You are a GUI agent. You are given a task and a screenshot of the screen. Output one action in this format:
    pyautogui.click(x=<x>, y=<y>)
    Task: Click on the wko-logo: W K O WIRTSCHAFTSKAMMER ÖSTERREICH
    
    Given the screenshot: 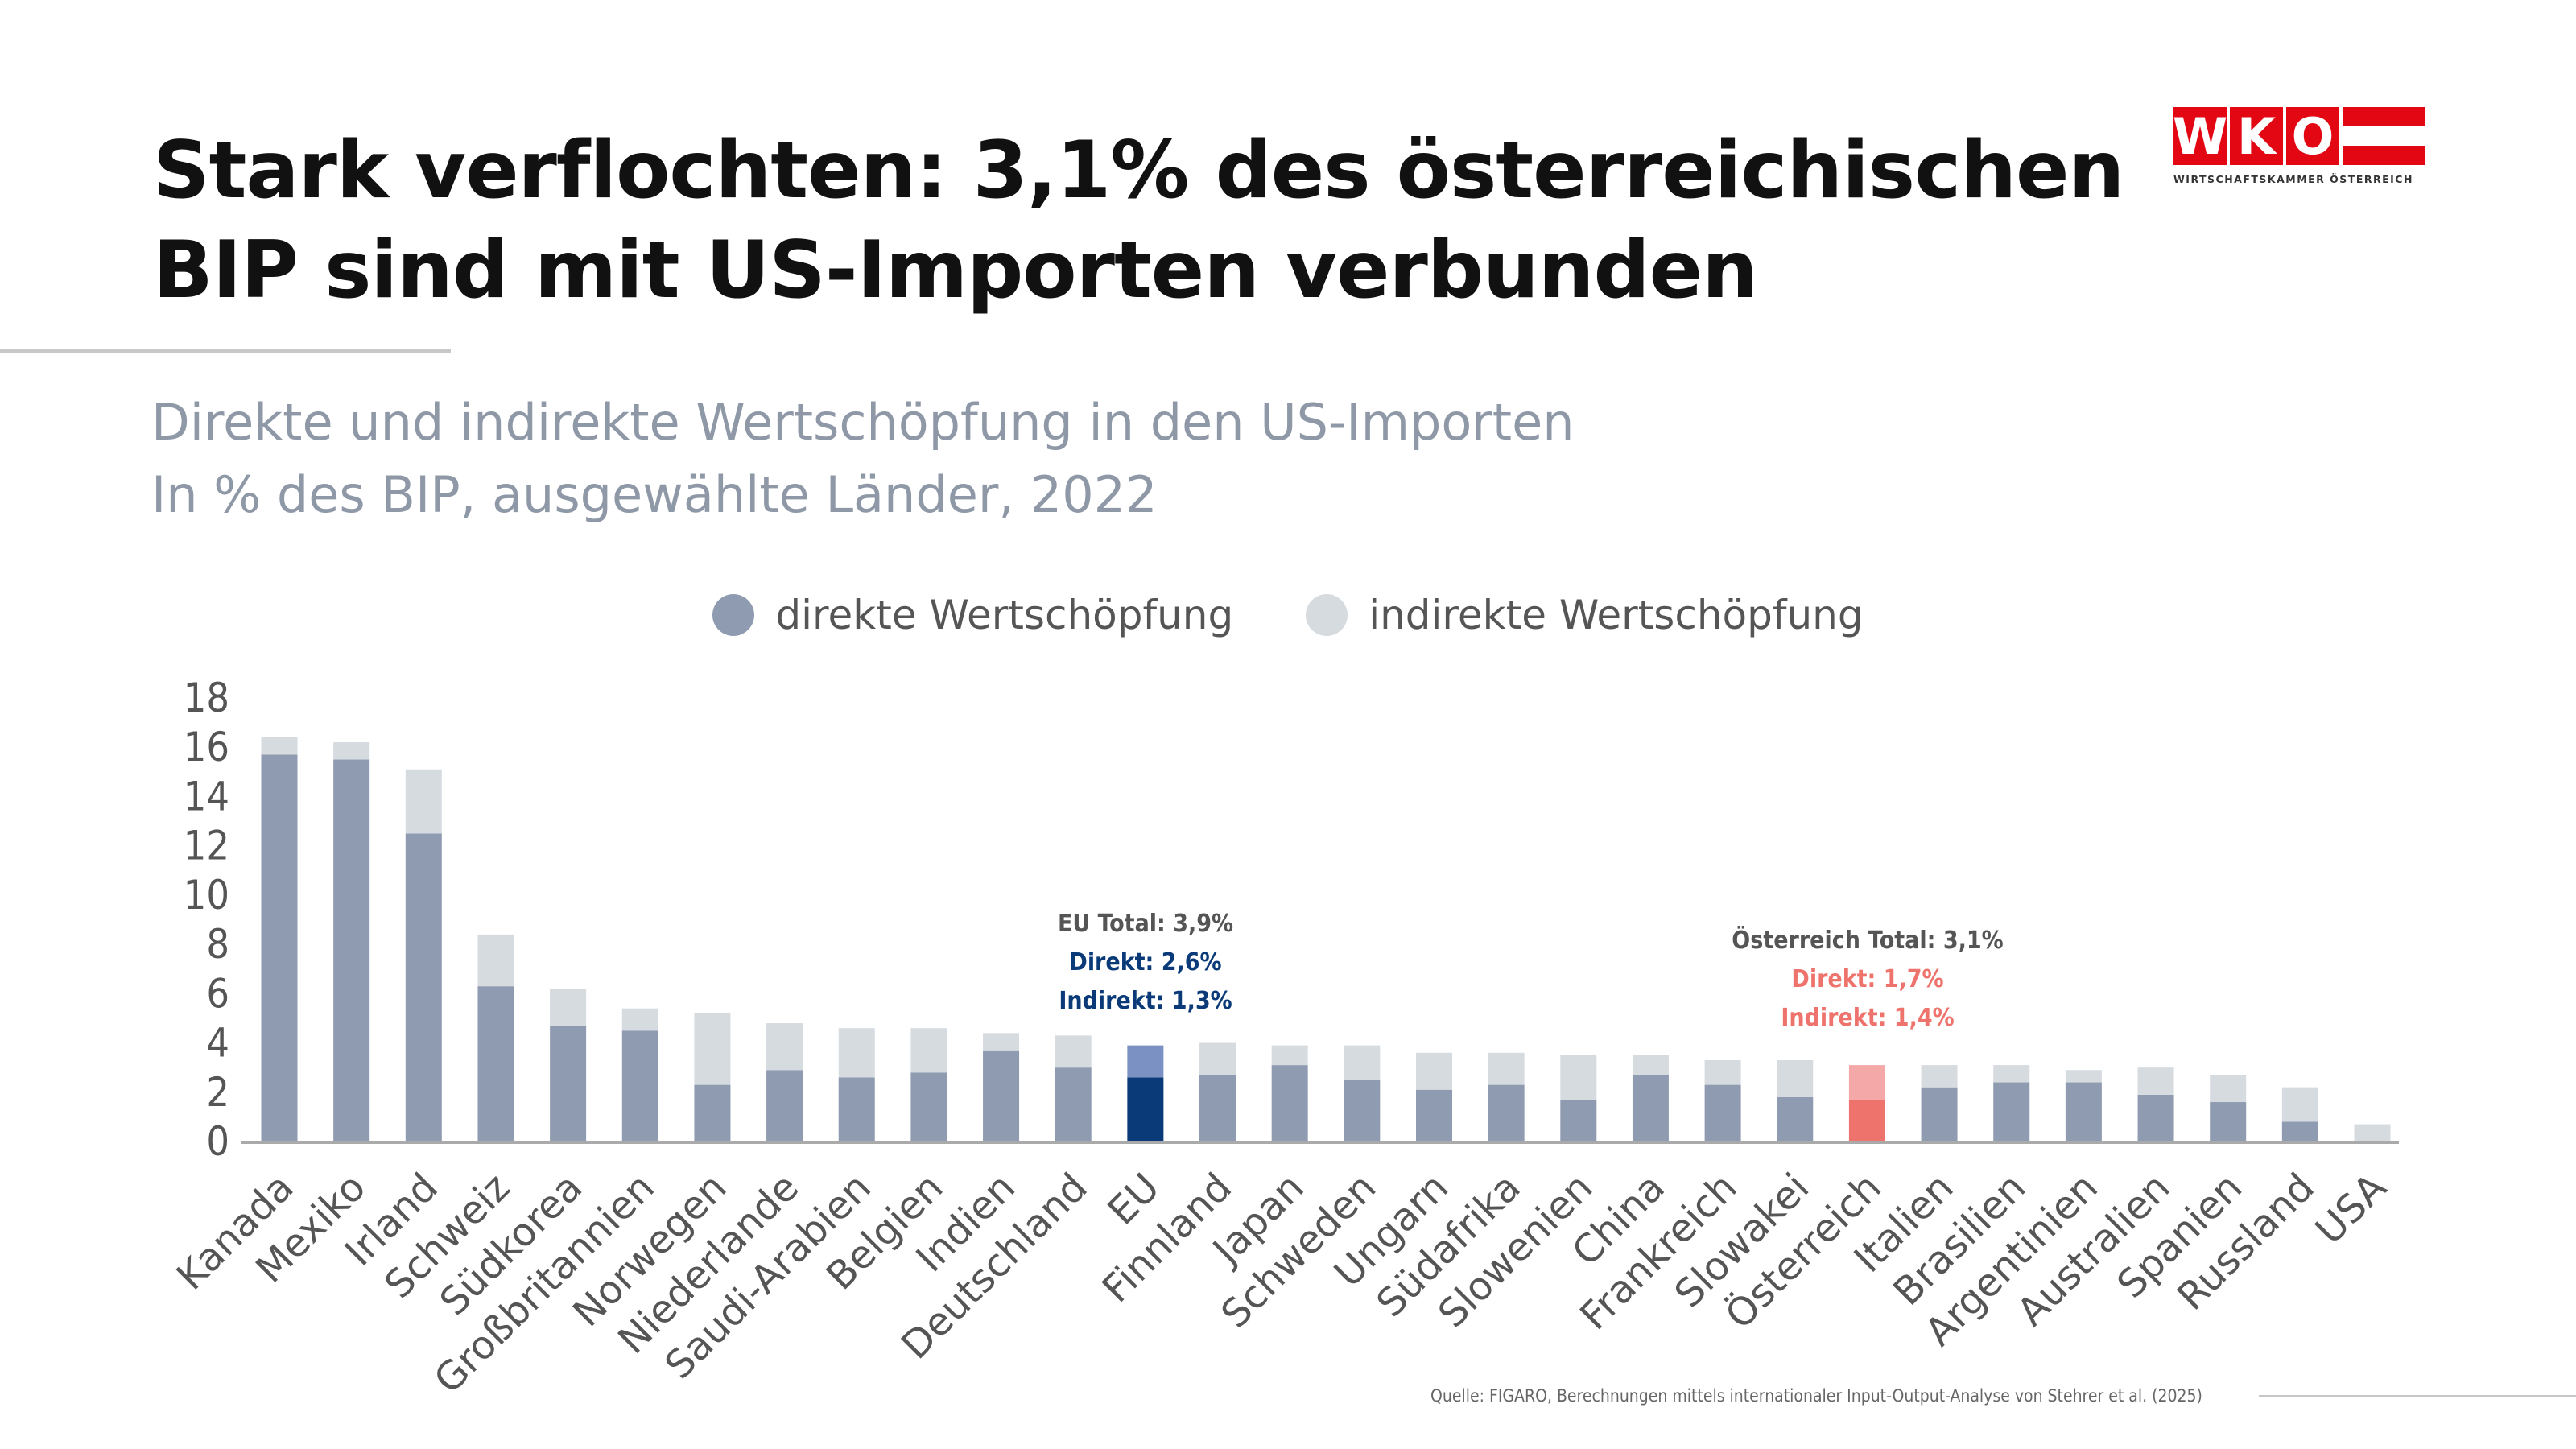 What is the action you would take?
    pyautogui.click(x=2298, y=145)
    